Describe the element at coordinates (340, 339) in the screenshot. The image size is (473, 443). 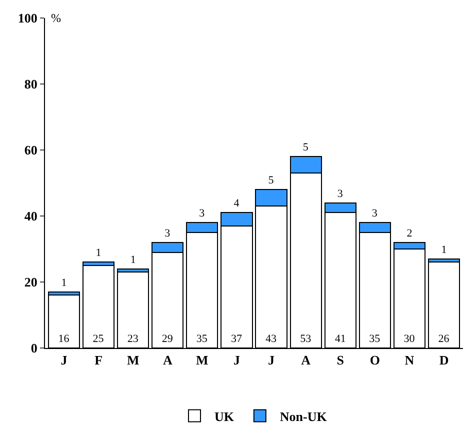
I see `data-label: 41` at that location.